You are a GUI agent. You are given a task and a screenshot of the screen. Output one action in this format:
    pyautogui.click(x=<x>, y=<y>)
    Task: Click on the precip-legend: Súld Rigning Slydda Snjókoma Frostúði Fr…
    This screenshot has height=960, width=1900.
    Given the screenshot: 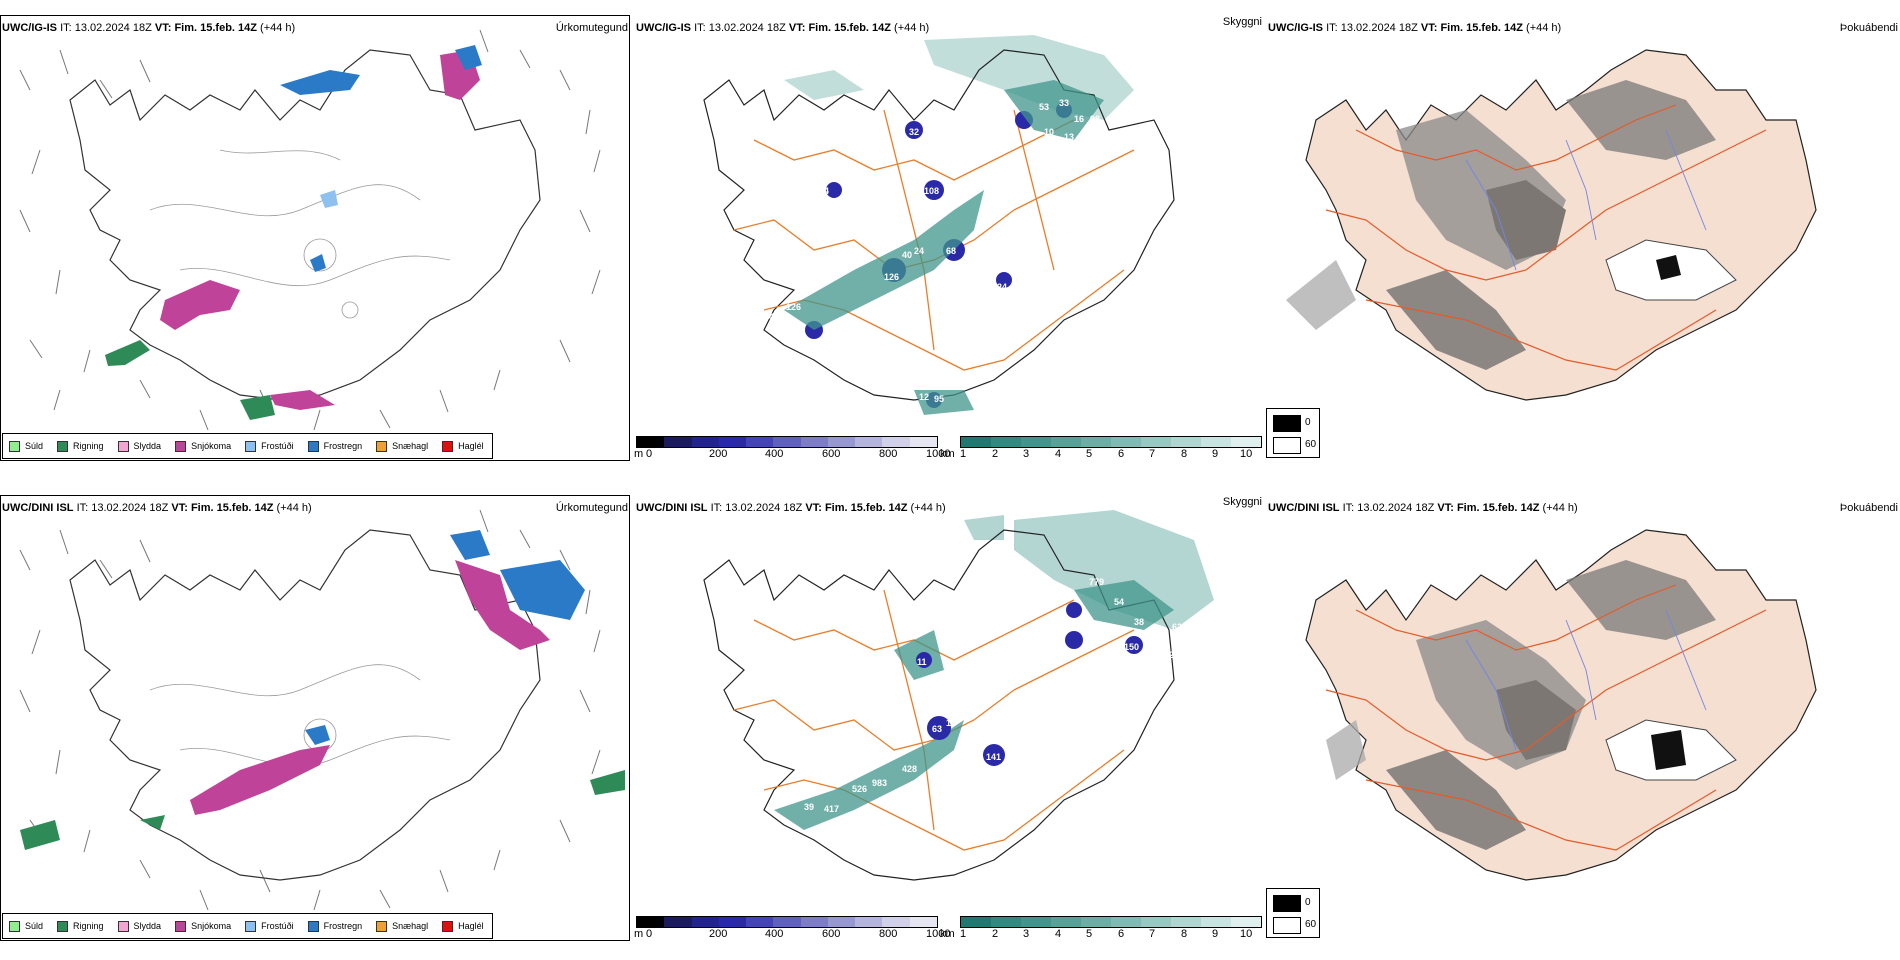 What is the action you would take?
    pyautogui.click(x=247, y=926)
    